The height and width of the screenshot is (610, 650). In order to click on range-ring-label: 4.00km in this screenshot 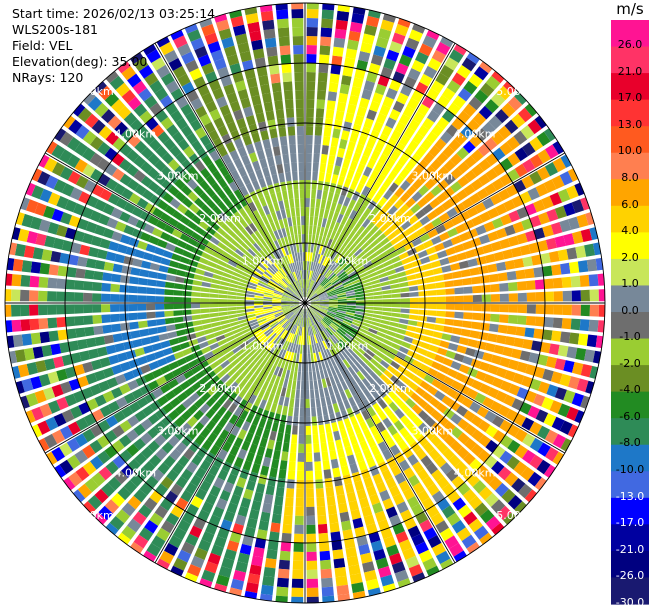, I will do `click(475, 133)`.